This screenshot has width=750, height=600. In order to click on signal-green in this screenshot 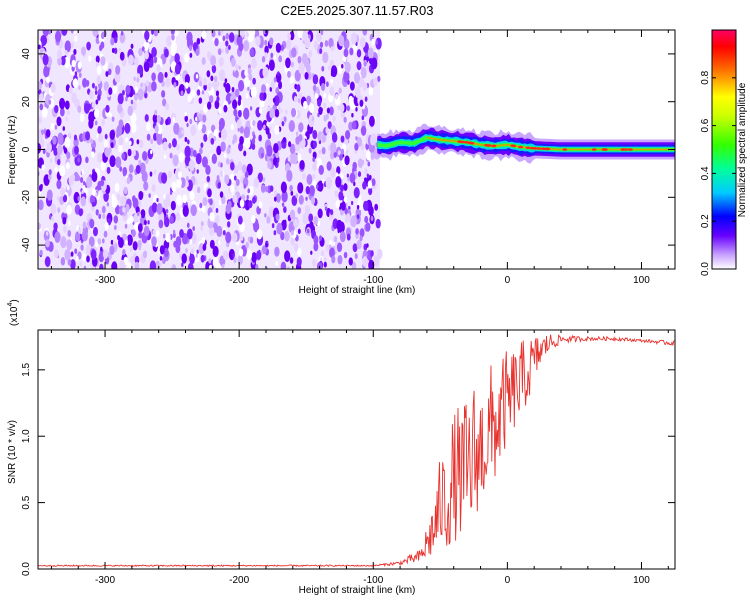, I will do `click(526, 144)`.